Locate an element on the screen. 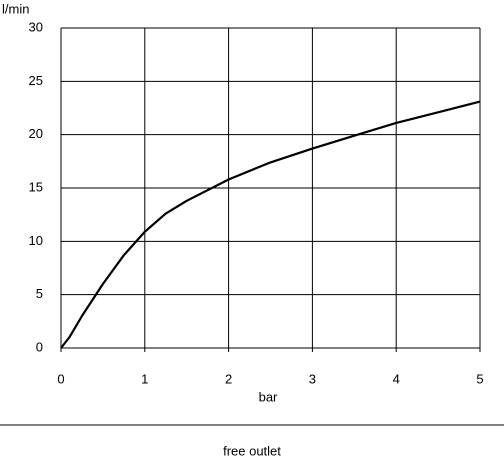  y-tick-label: 10 is located at coordinates (36, 240).